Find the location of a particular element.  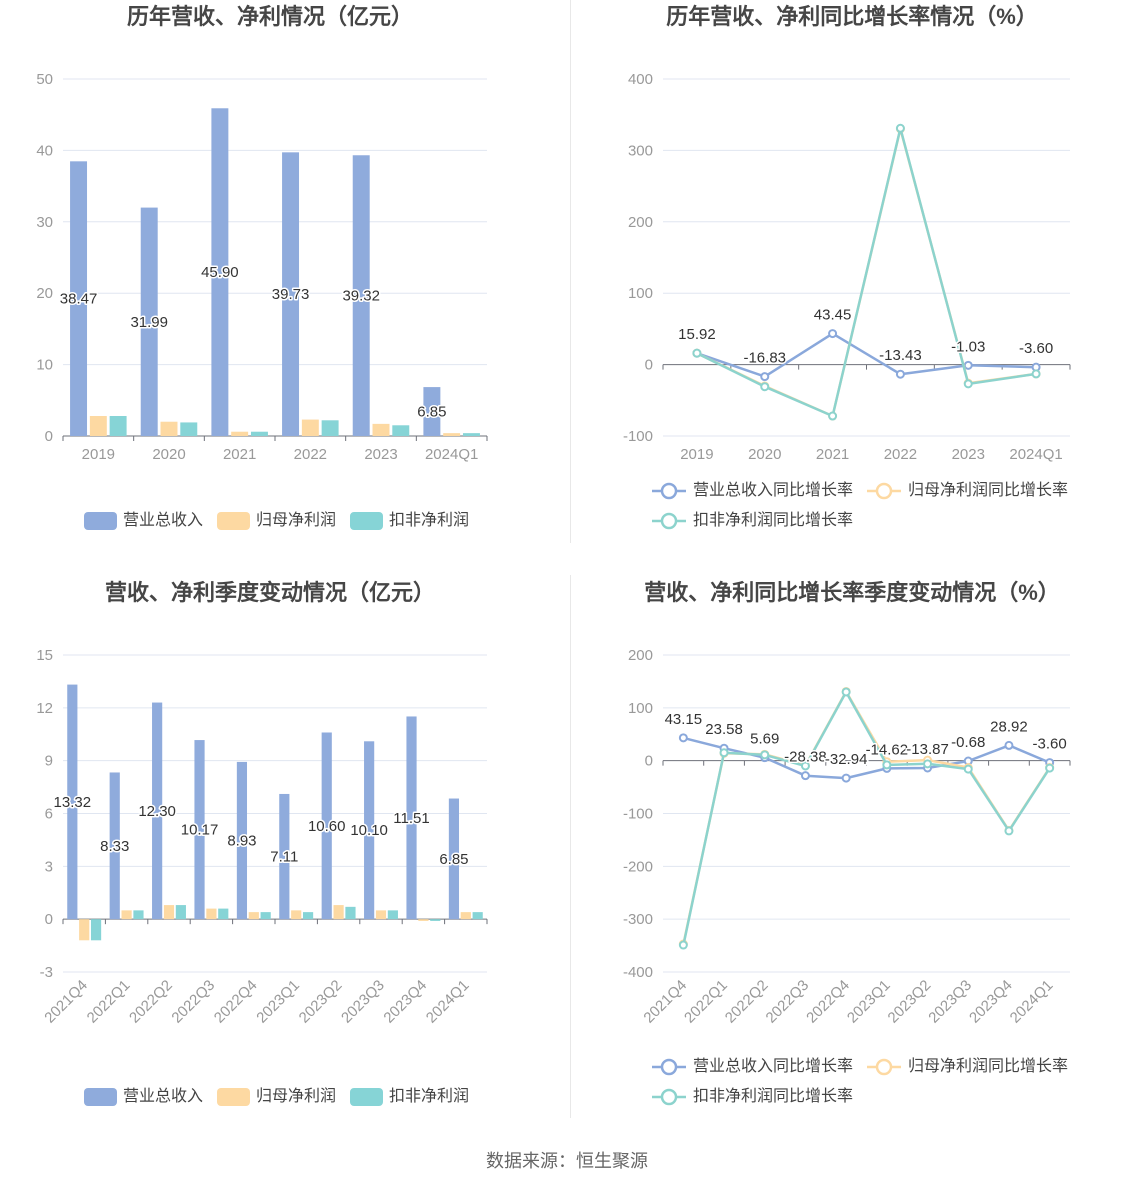

data-label: 8.33 is located at coordinates (114, 846).